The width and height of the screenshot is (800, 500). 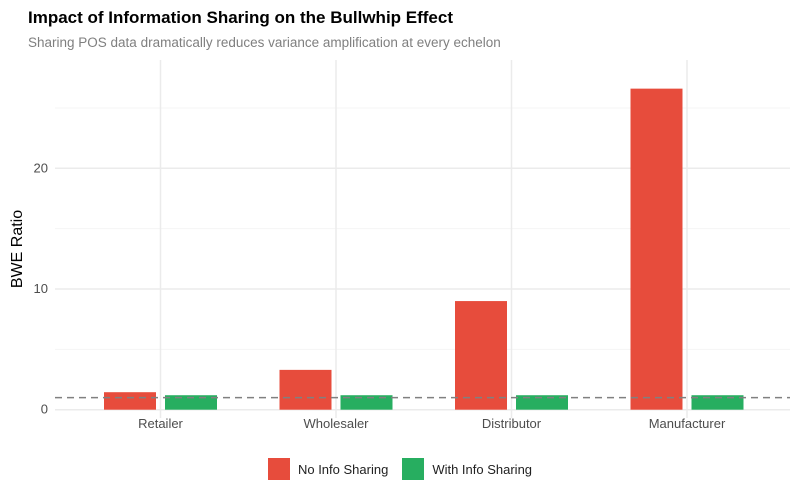 What do you see at coordinates (160, 423) in the screenshot?
I see `x-tick-label: Retailer` at bounding box center [160, 423].